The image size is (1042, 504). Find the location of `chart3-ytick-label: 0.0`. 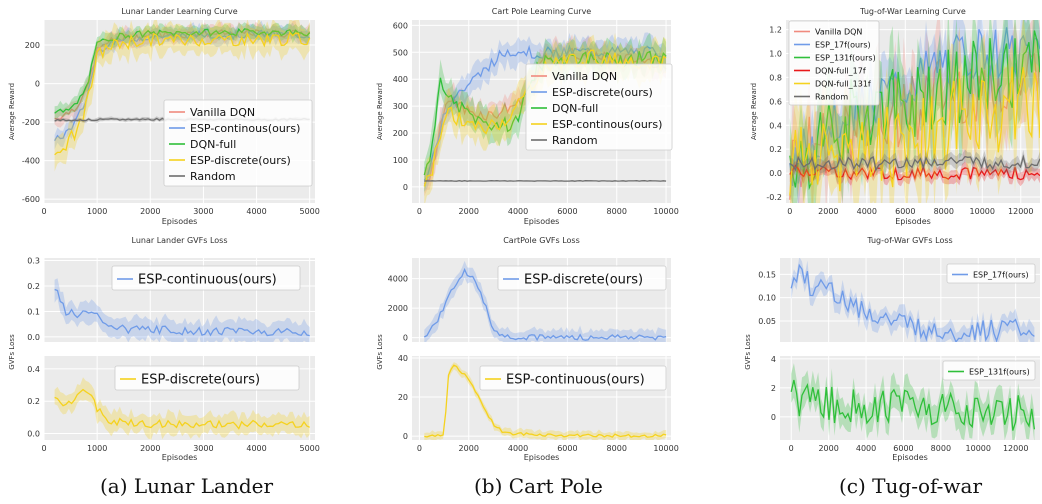

chart3-ytick-label: 0.0 is located at coordinates (775, 173).